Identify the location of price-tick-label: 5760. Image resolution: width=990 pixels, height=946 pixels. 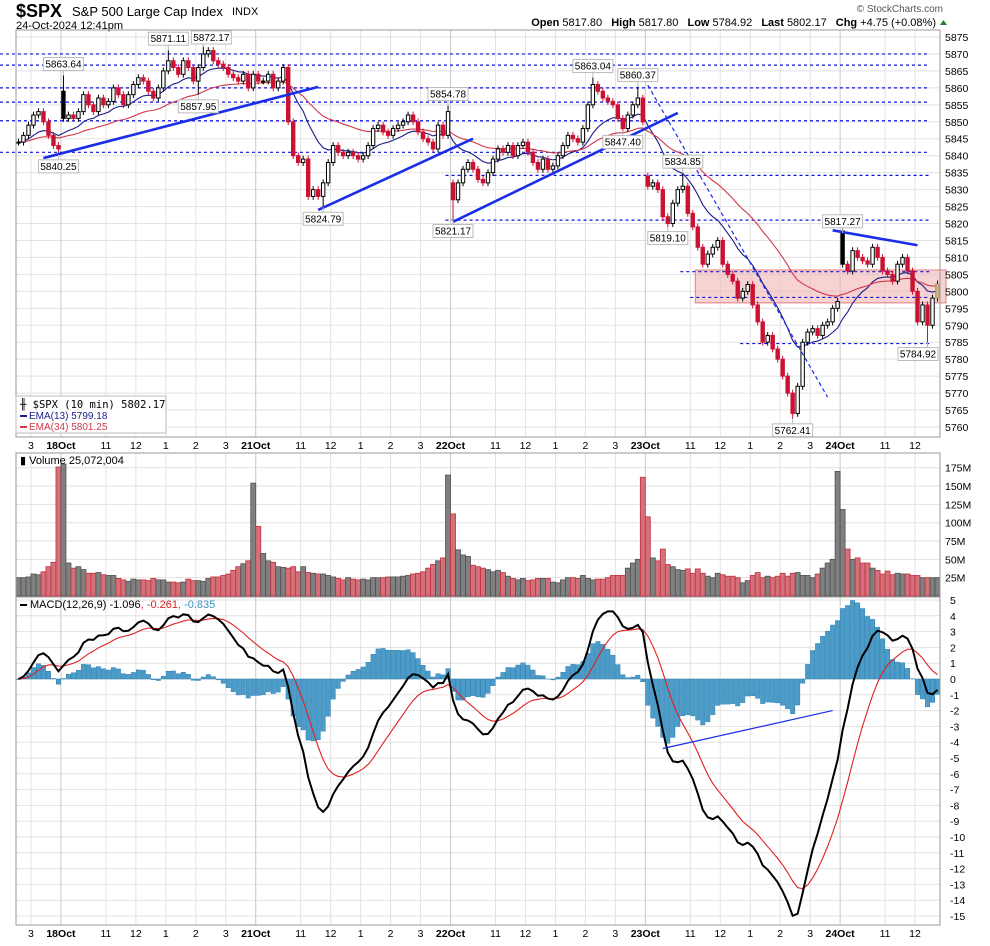
(957, 428).